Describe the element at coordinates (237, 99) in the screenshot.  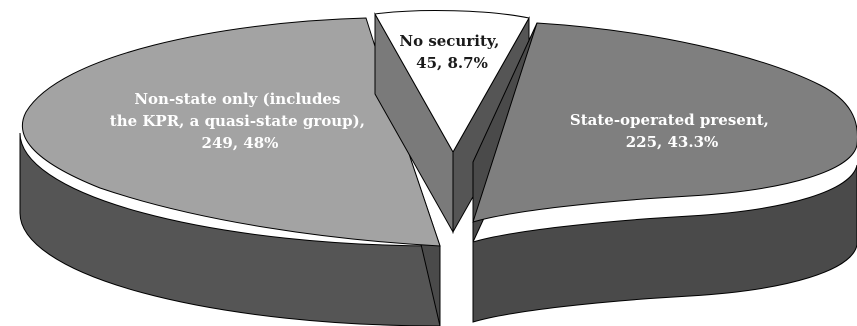
I see `pie-label-non-state-line-1: Non-state only (includes` at that location.